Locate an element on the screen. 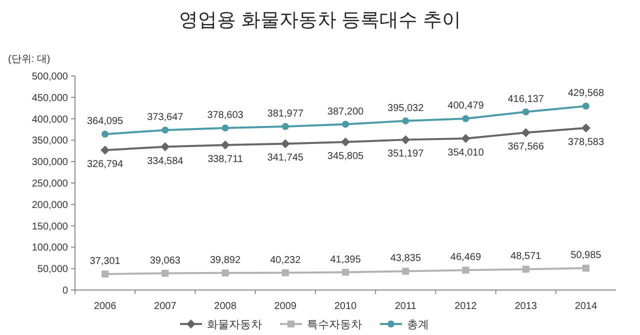  data-label: 338,711 is located at coordinates (226, 160).